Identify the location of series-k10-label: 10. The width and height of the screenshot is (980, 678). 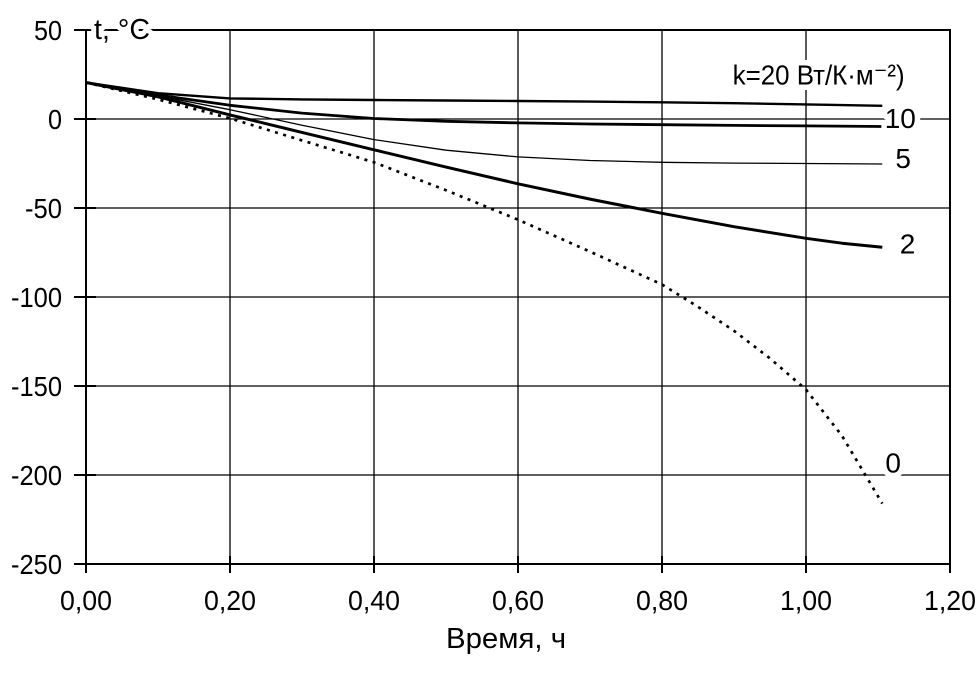
(900, 118).